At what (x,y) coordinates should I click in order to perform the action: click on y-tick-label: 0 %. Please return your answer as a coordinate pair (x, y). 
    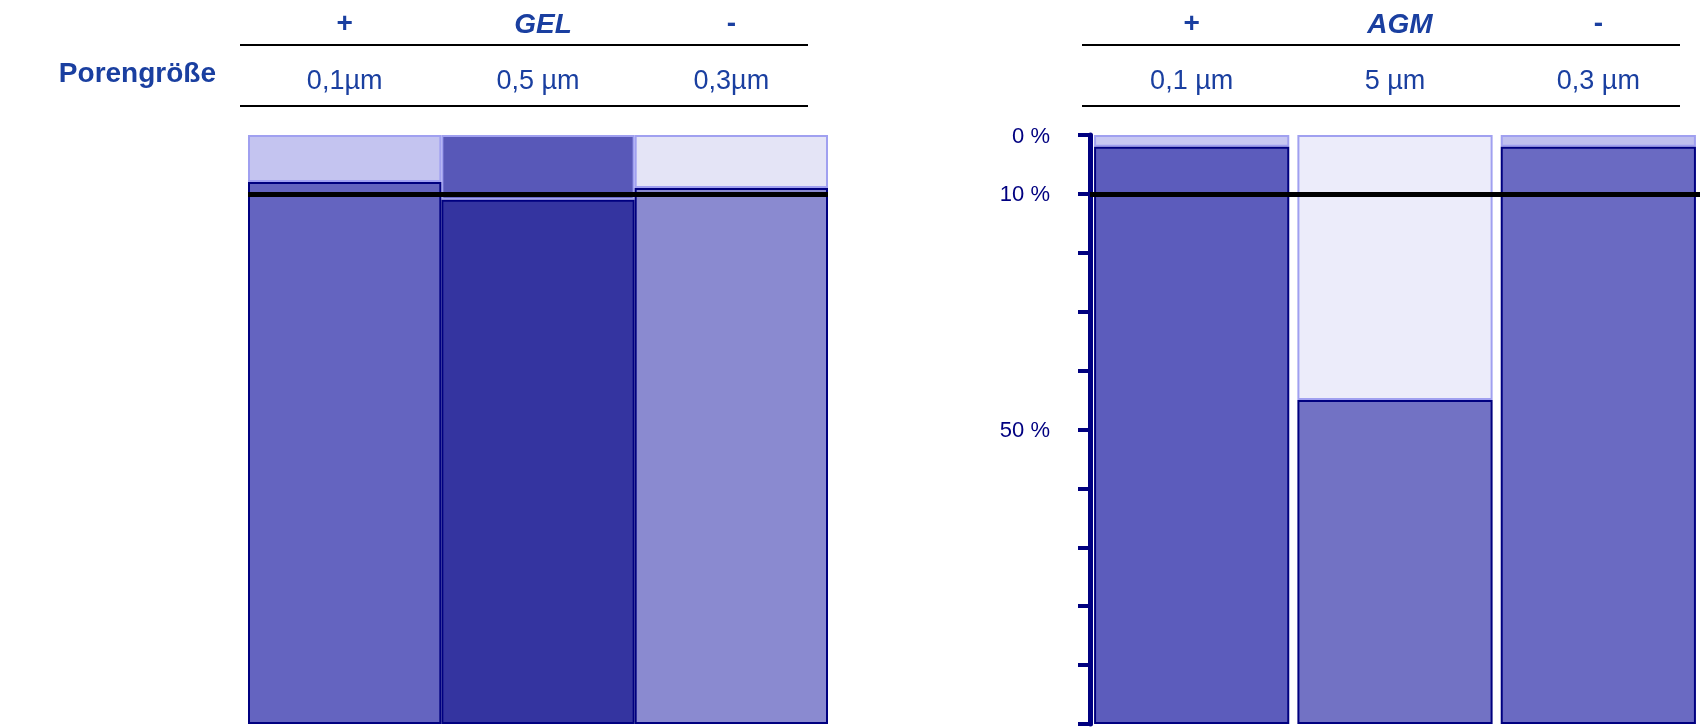
    Looking at the image, I should click on (1031, 135).